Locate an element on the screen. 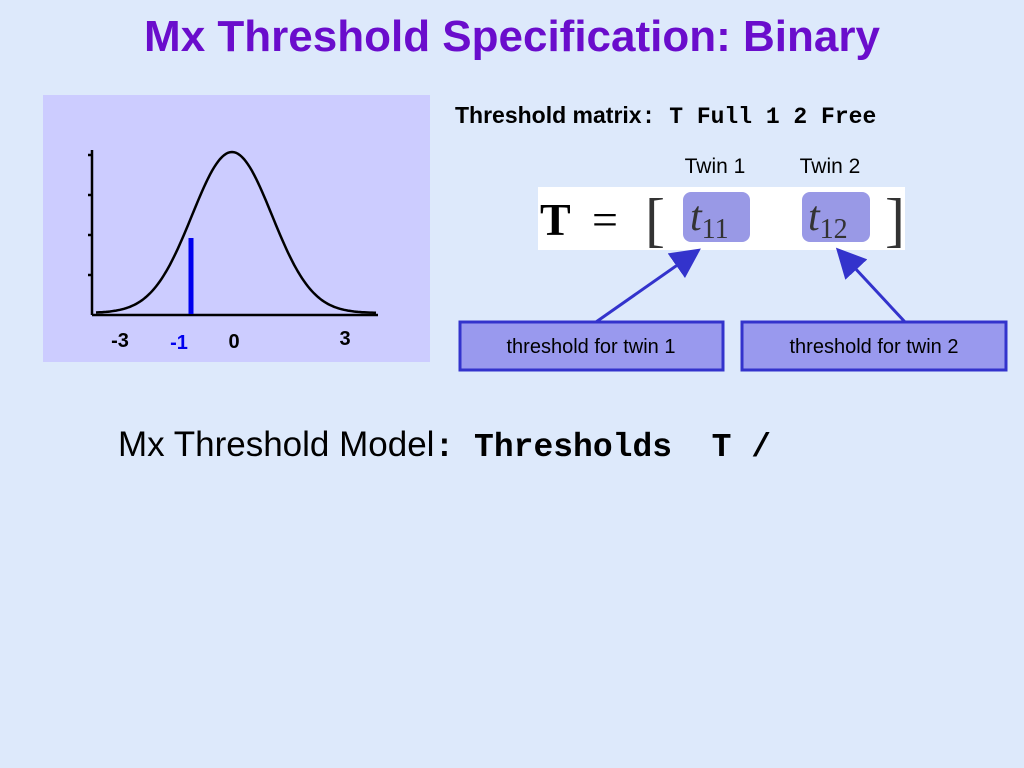 Image resolution: width=1024 pixels, height=768 pixels. column-label: Twin 2 is located at coordinates (830, 166).